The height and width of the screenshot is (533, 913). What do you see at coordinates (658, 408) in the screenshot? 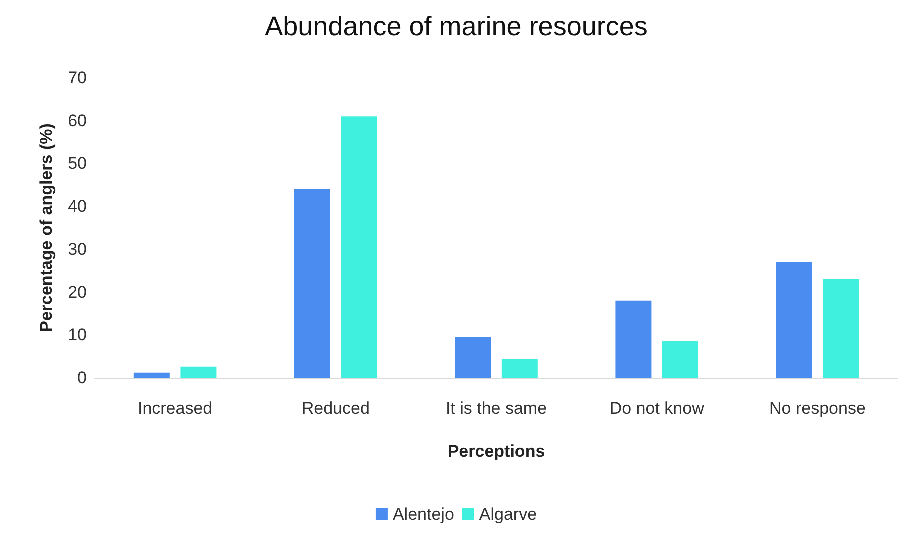
I see `x-tick-label: Do not know` at bounding box center [658, 408].